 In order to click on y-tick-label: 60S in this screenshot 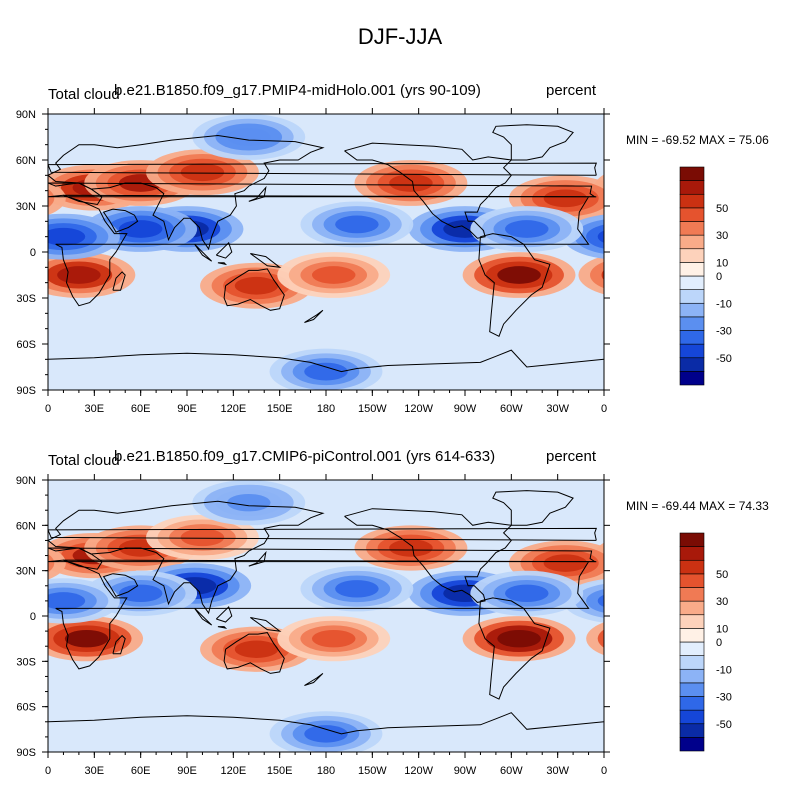, I will do `click(26, 708)`.